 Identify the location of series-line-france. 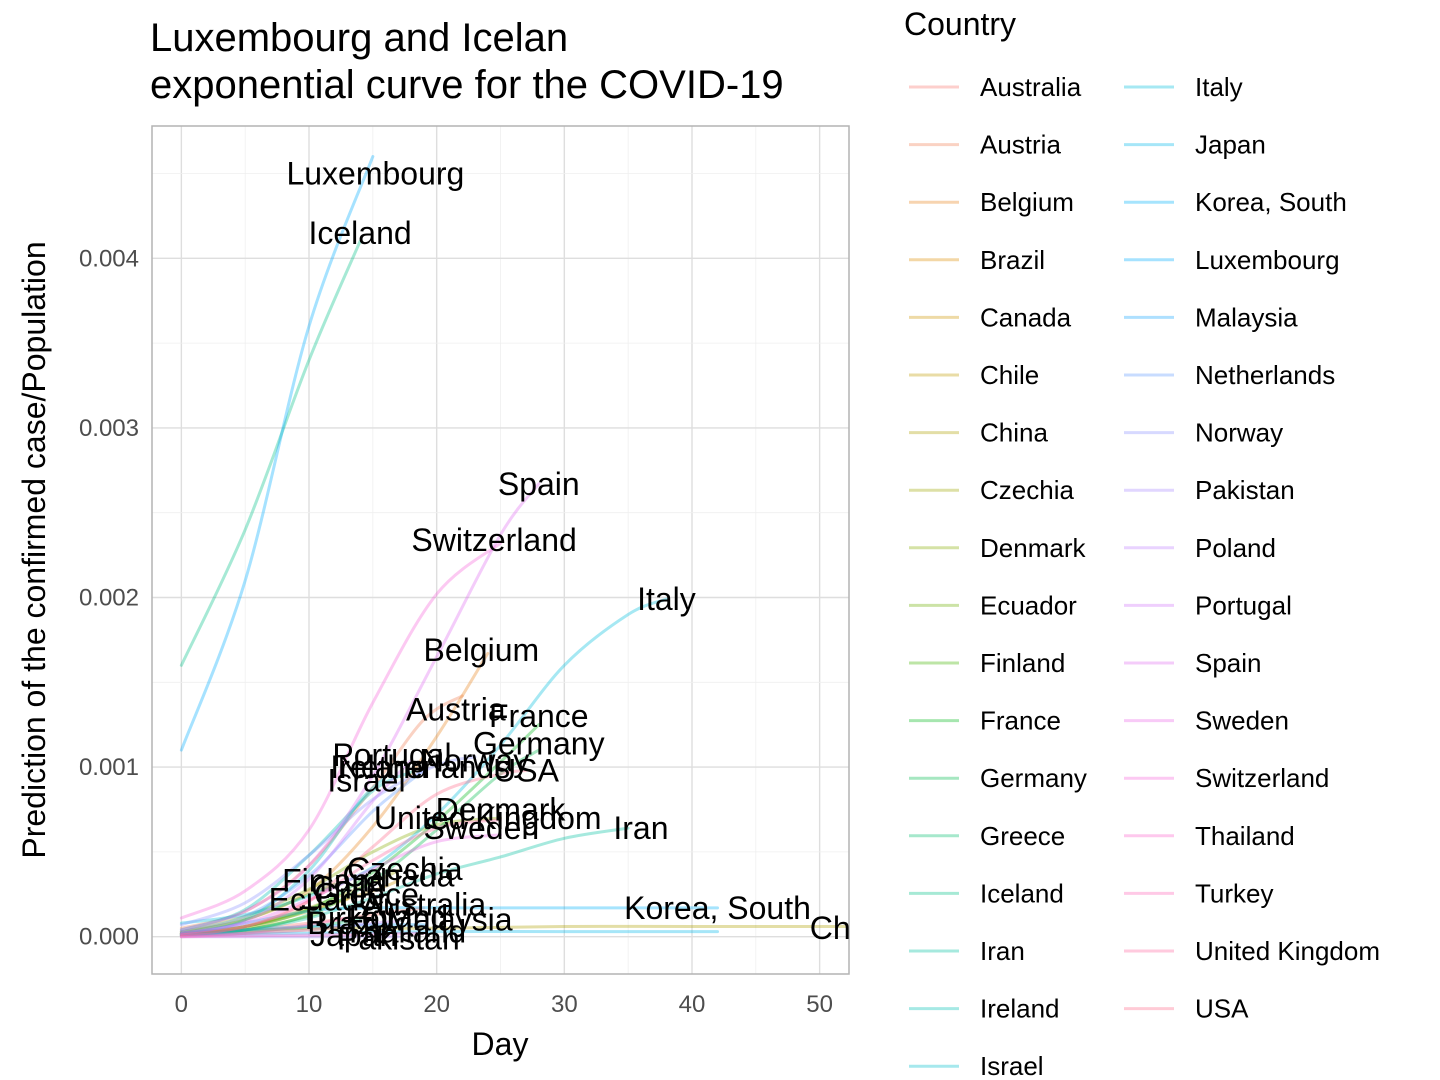
(360, 829).